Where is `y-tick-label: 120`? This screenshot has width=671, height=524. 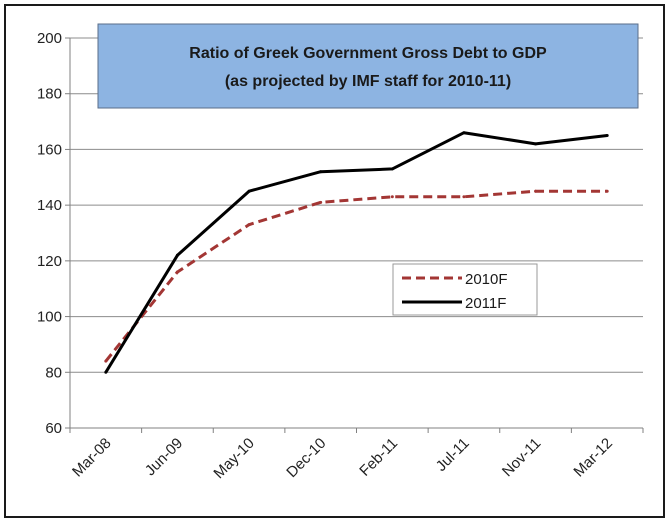
y-tick-label: 120 is located at coordinates (49, 261).